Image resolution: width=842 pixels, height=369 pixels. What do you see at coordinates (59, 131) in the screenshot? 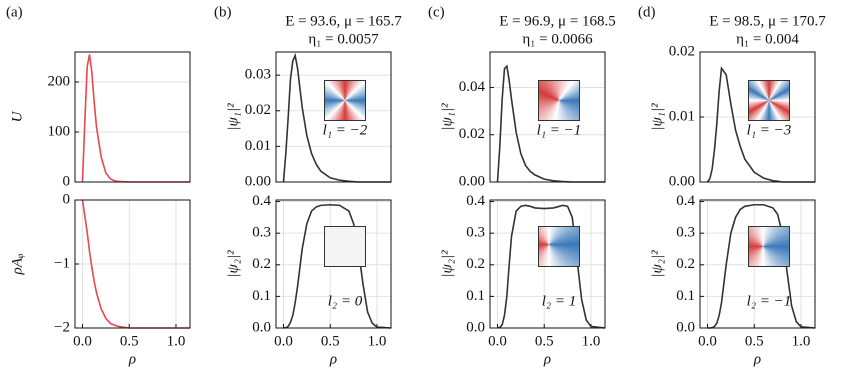
I see `y-tick-label: 100` at bounding box center [59, 131].